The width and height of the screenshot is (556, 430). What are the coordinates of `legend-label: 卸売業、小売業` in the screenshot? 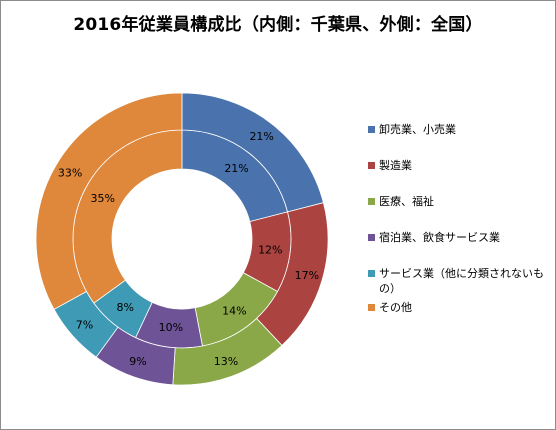 It's located at (417, 129).